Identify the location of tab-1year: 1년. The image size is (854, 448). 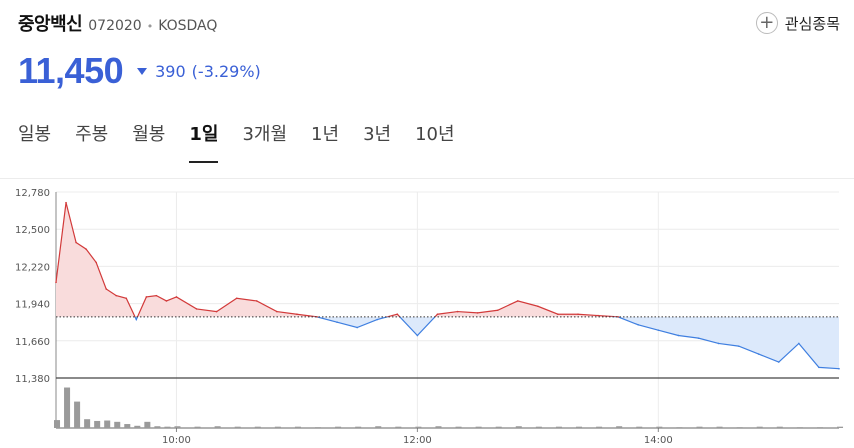
(325, 134).